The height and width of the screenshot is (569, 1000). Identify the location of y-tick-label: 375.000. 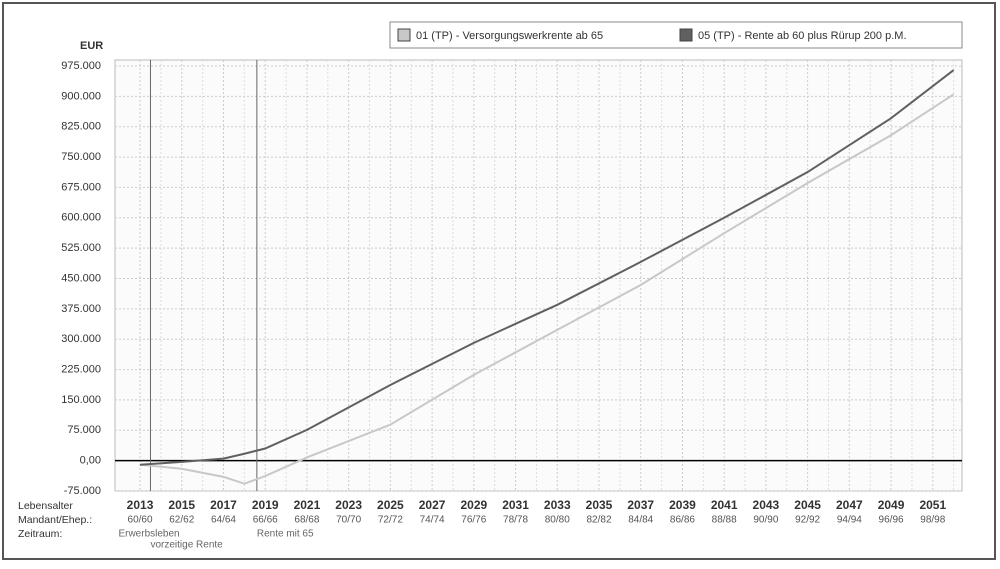
(81, 309).